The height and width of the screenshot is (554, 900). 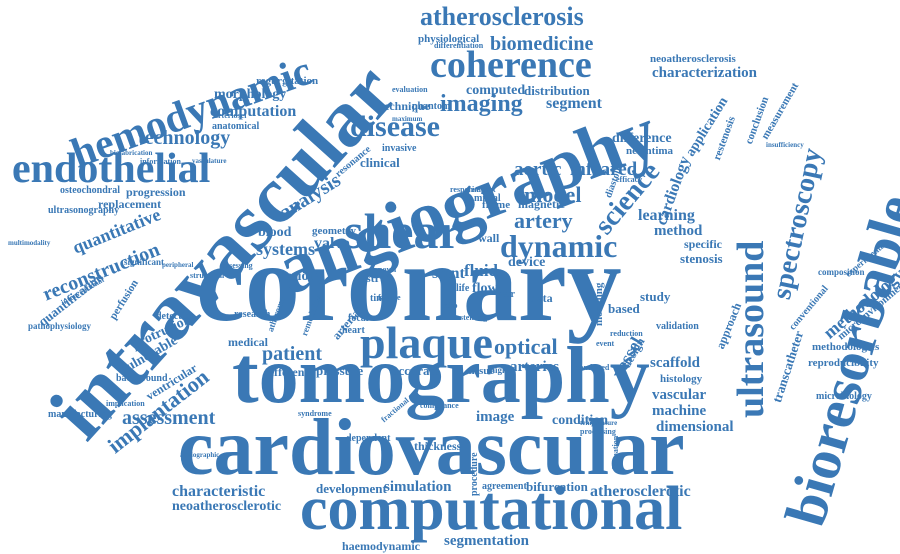 I want to click on word: assessing, so click(x=237, y=266).